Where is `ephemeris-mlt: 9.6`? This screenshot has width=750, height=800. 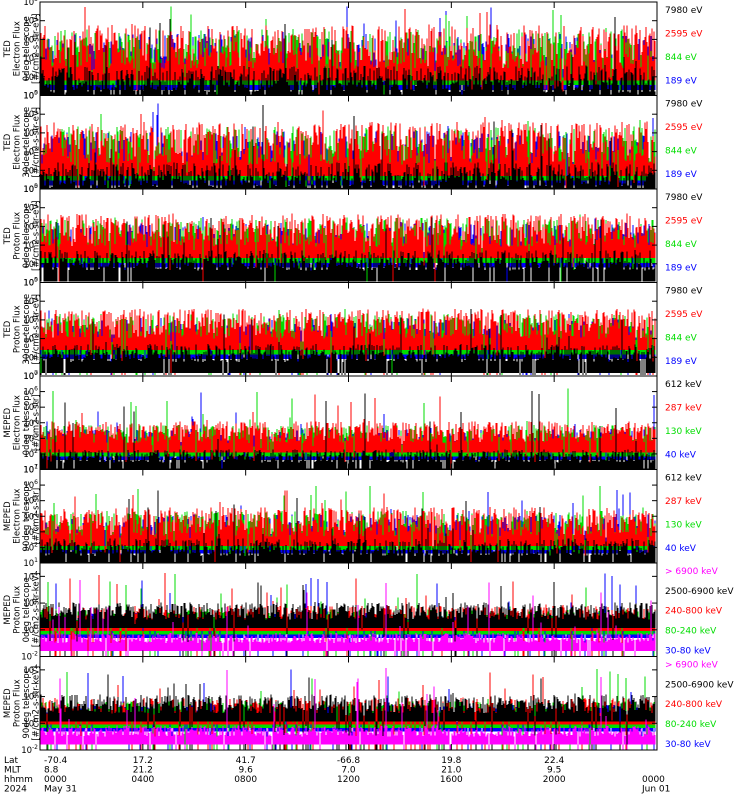
ephemeris-mlt: 9.6 is located at coordinates (246, 771).